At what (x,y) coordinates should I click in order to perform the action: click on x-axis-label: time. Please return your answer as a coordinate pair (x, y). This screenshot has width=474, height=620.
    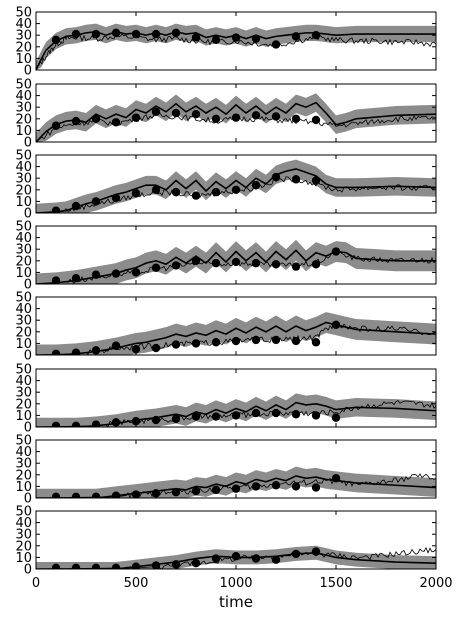
    Looking at the image, I should click on (236, 602).